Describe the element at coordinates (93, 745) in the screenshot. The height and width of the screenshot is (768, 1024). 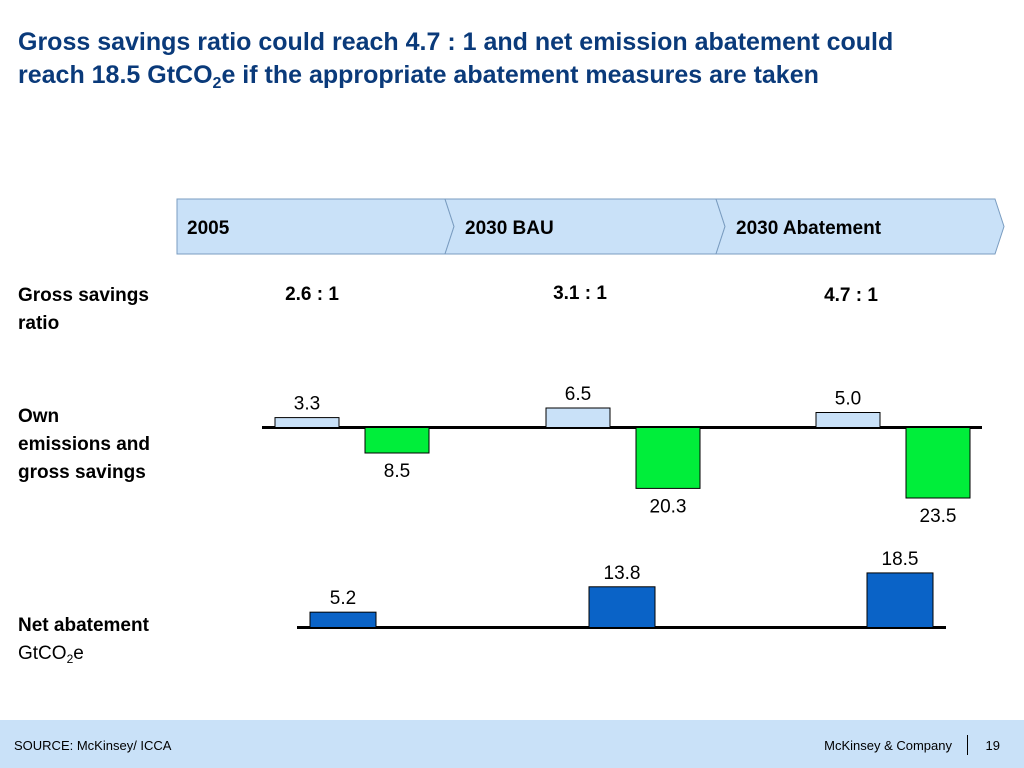
I see `source-note: SOURCE: McKinsey/ ICCA` at that location.